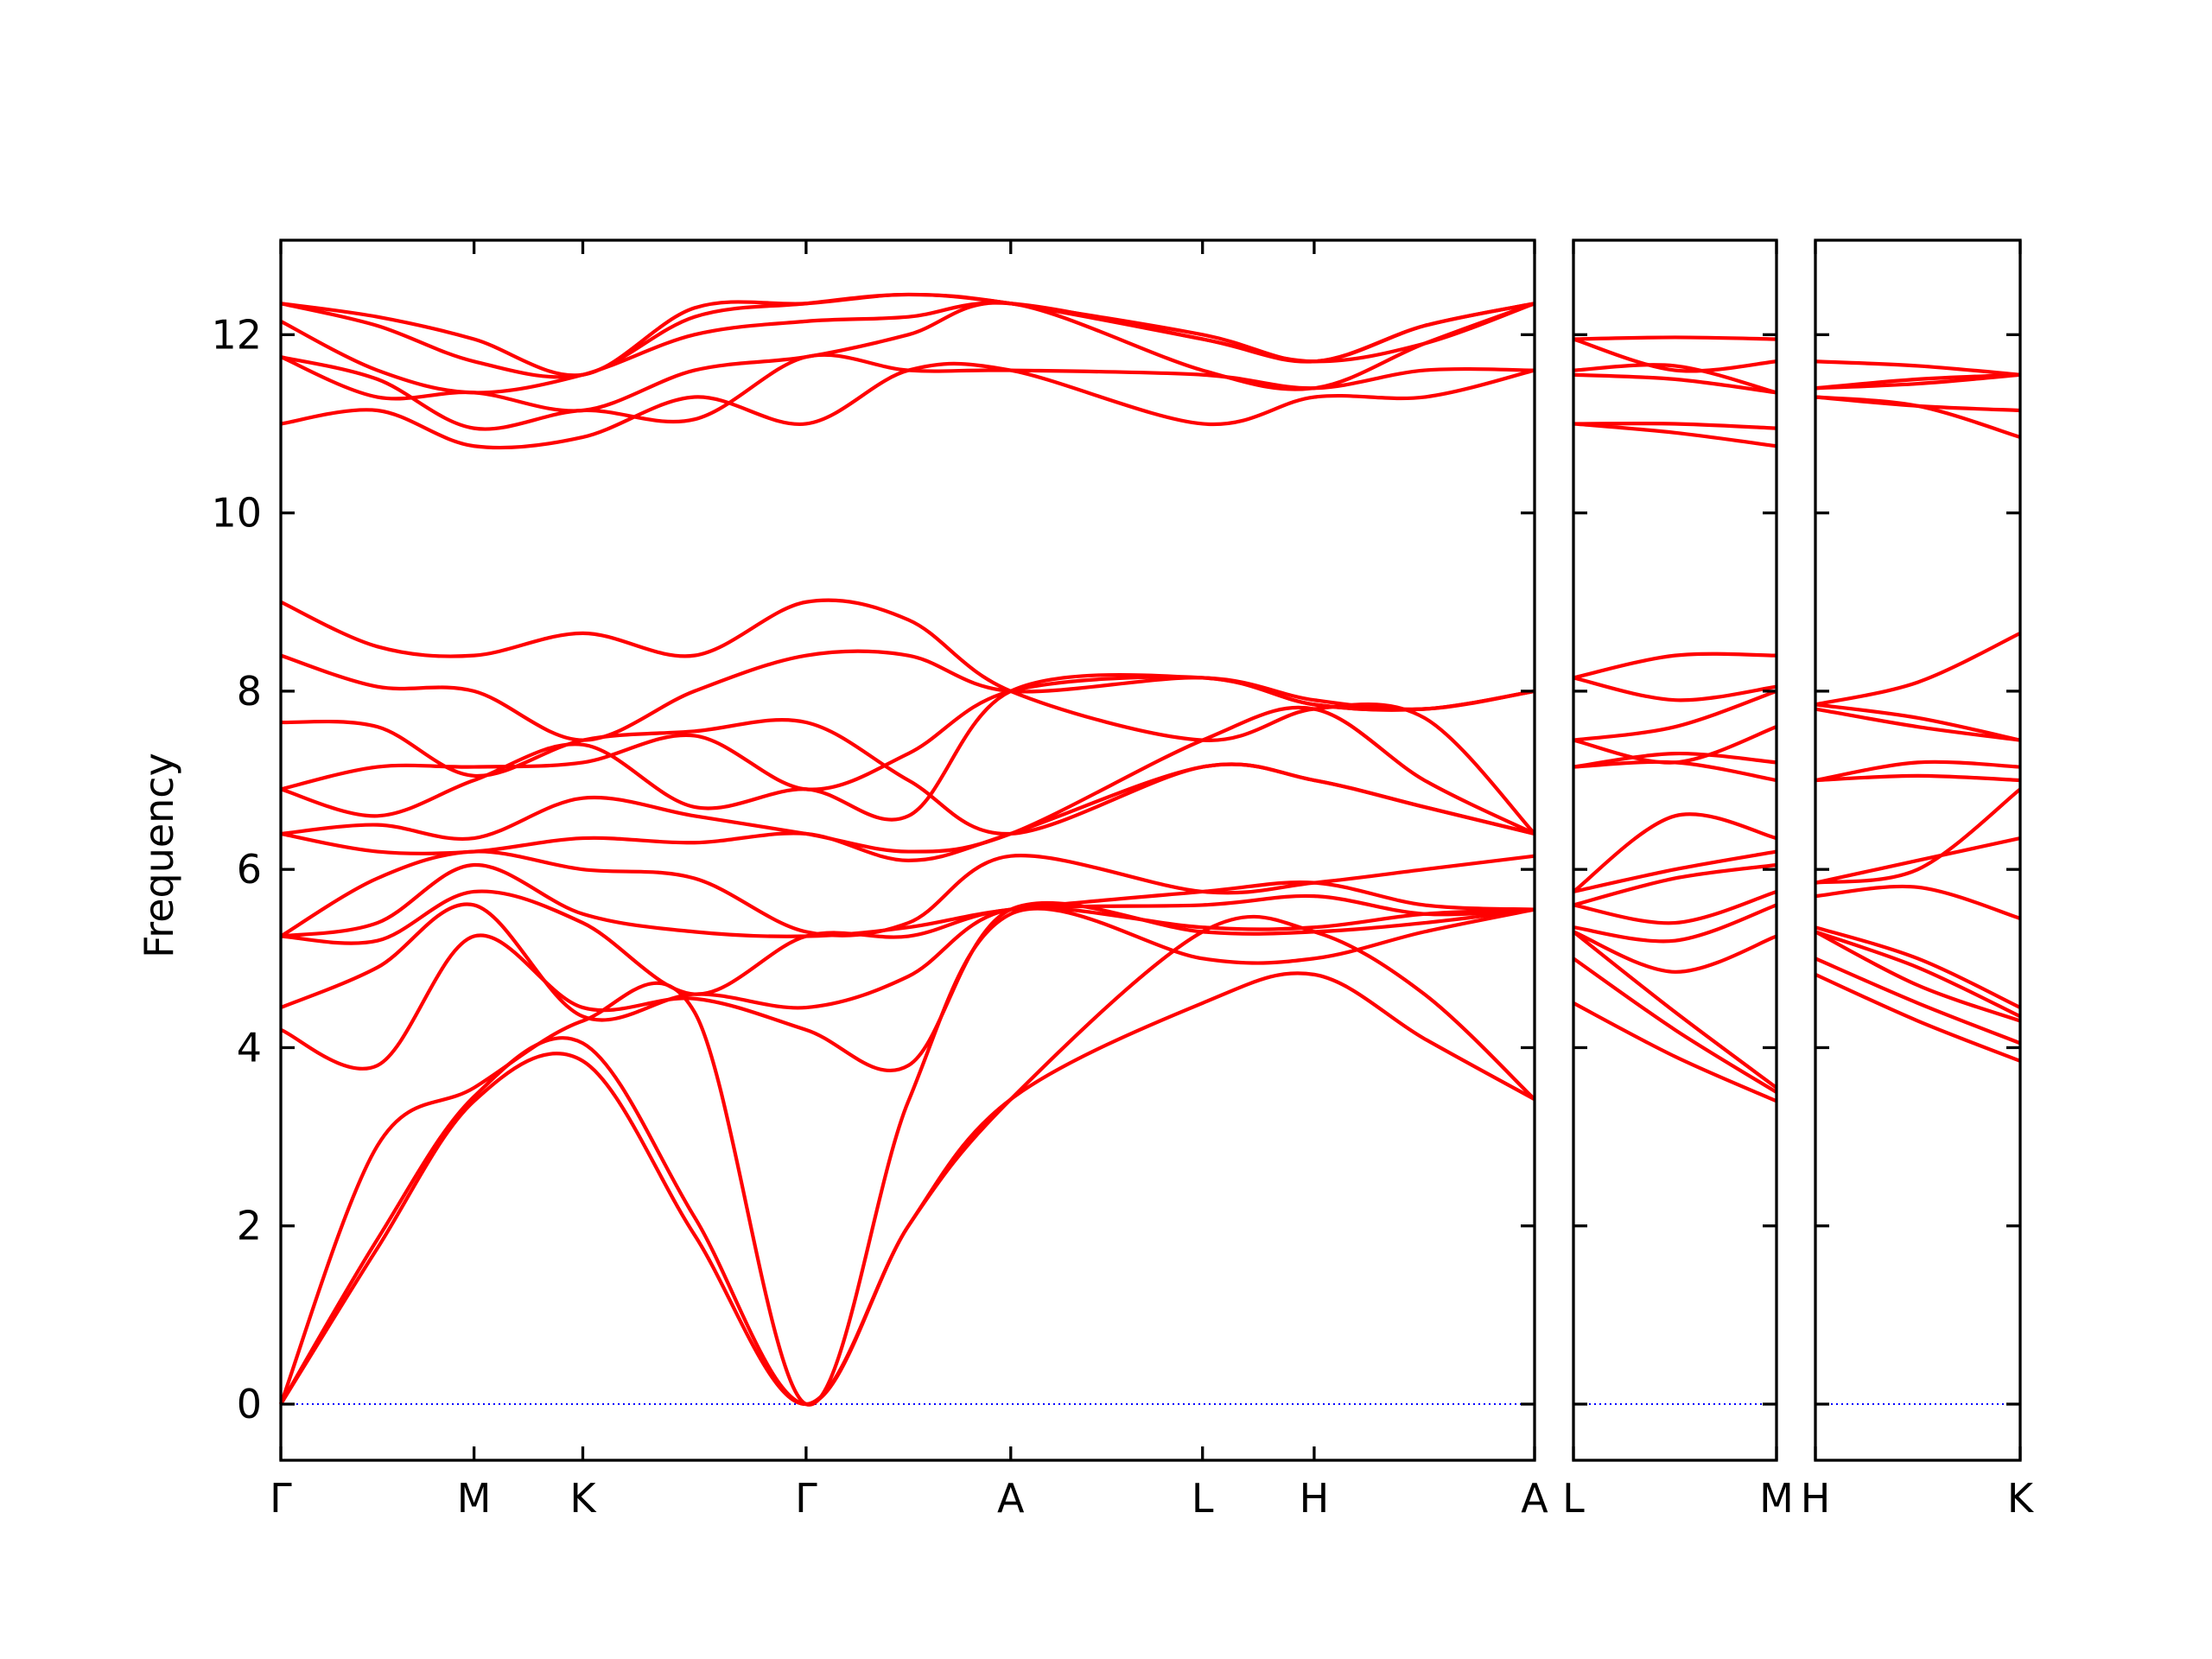 Image resolution: width=2212 pixels, height=1659 pixels. What do you see at coordinates (236, 334) in the screenshot?
I see `y-tick-label: 12` at bounding box center [236, 334].